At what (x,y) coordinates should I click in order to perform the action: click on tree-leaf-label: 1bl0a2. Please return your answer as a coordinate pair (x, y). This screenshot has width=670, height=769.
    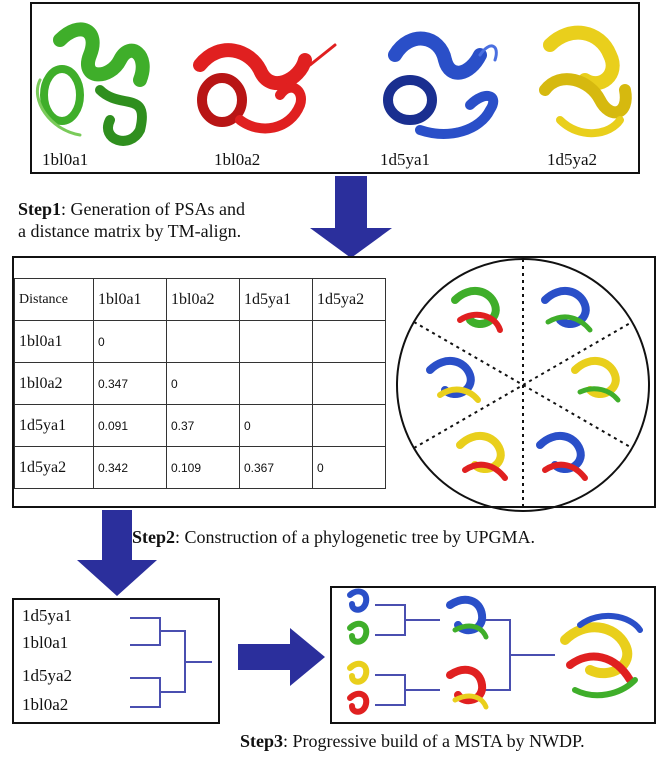
    Looking at the image, I should click on (45, 704).